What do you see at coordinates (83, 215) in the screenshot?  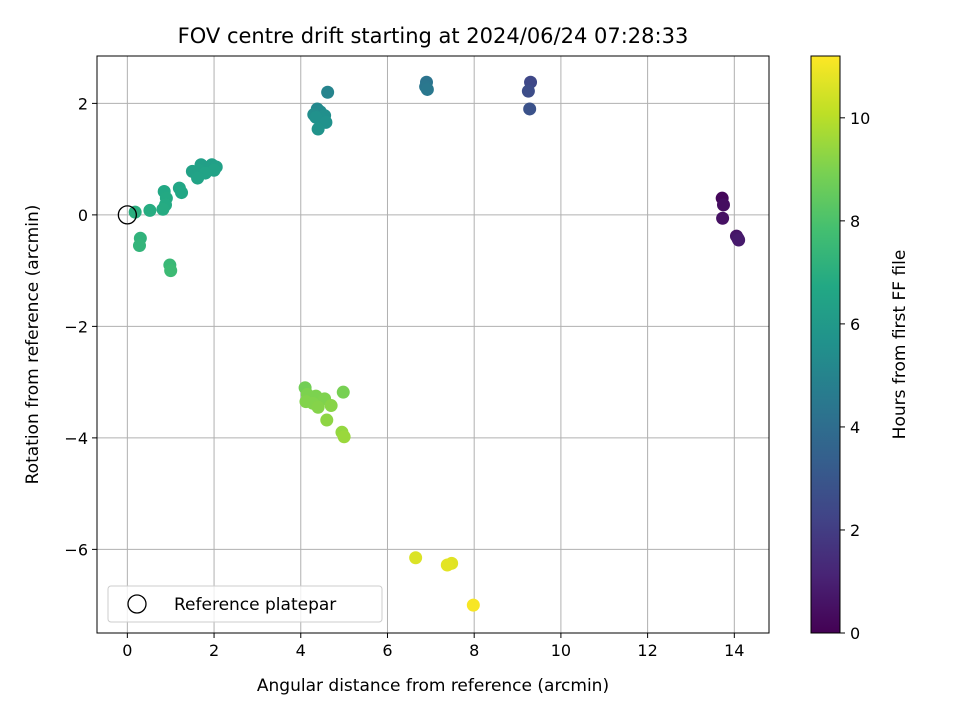 I see `y-tick-label-3: 0` at bounding box center [83, 215].